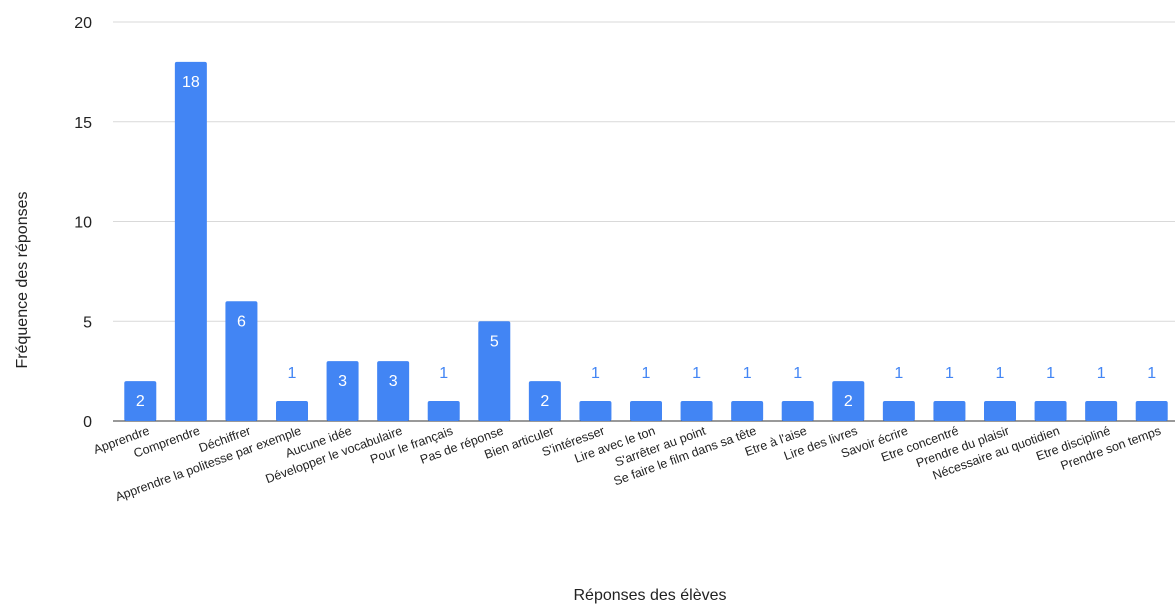  What do you see at coordinates (87, 322) in the screenshot?
I see `y-tick-label: 5` at bounding box center [87, 322].